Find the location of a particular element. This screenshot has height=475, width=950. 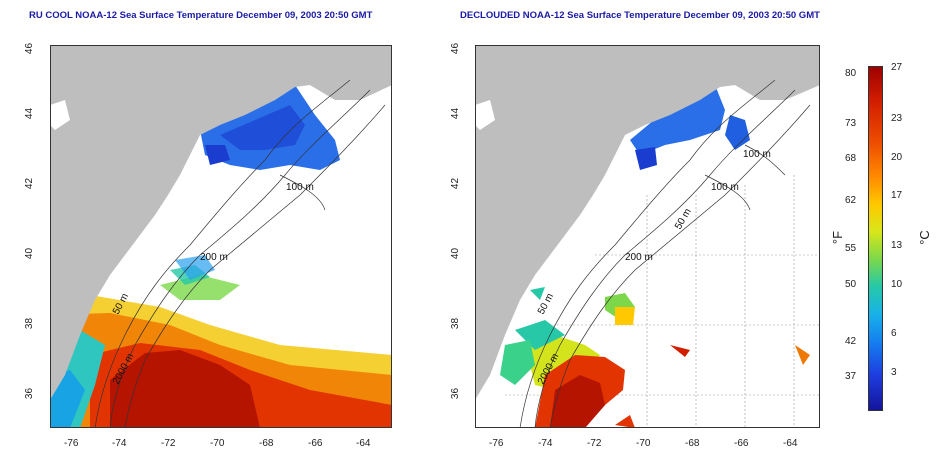

right-y-tick-44: 44 is located at coordinates (456, 113).